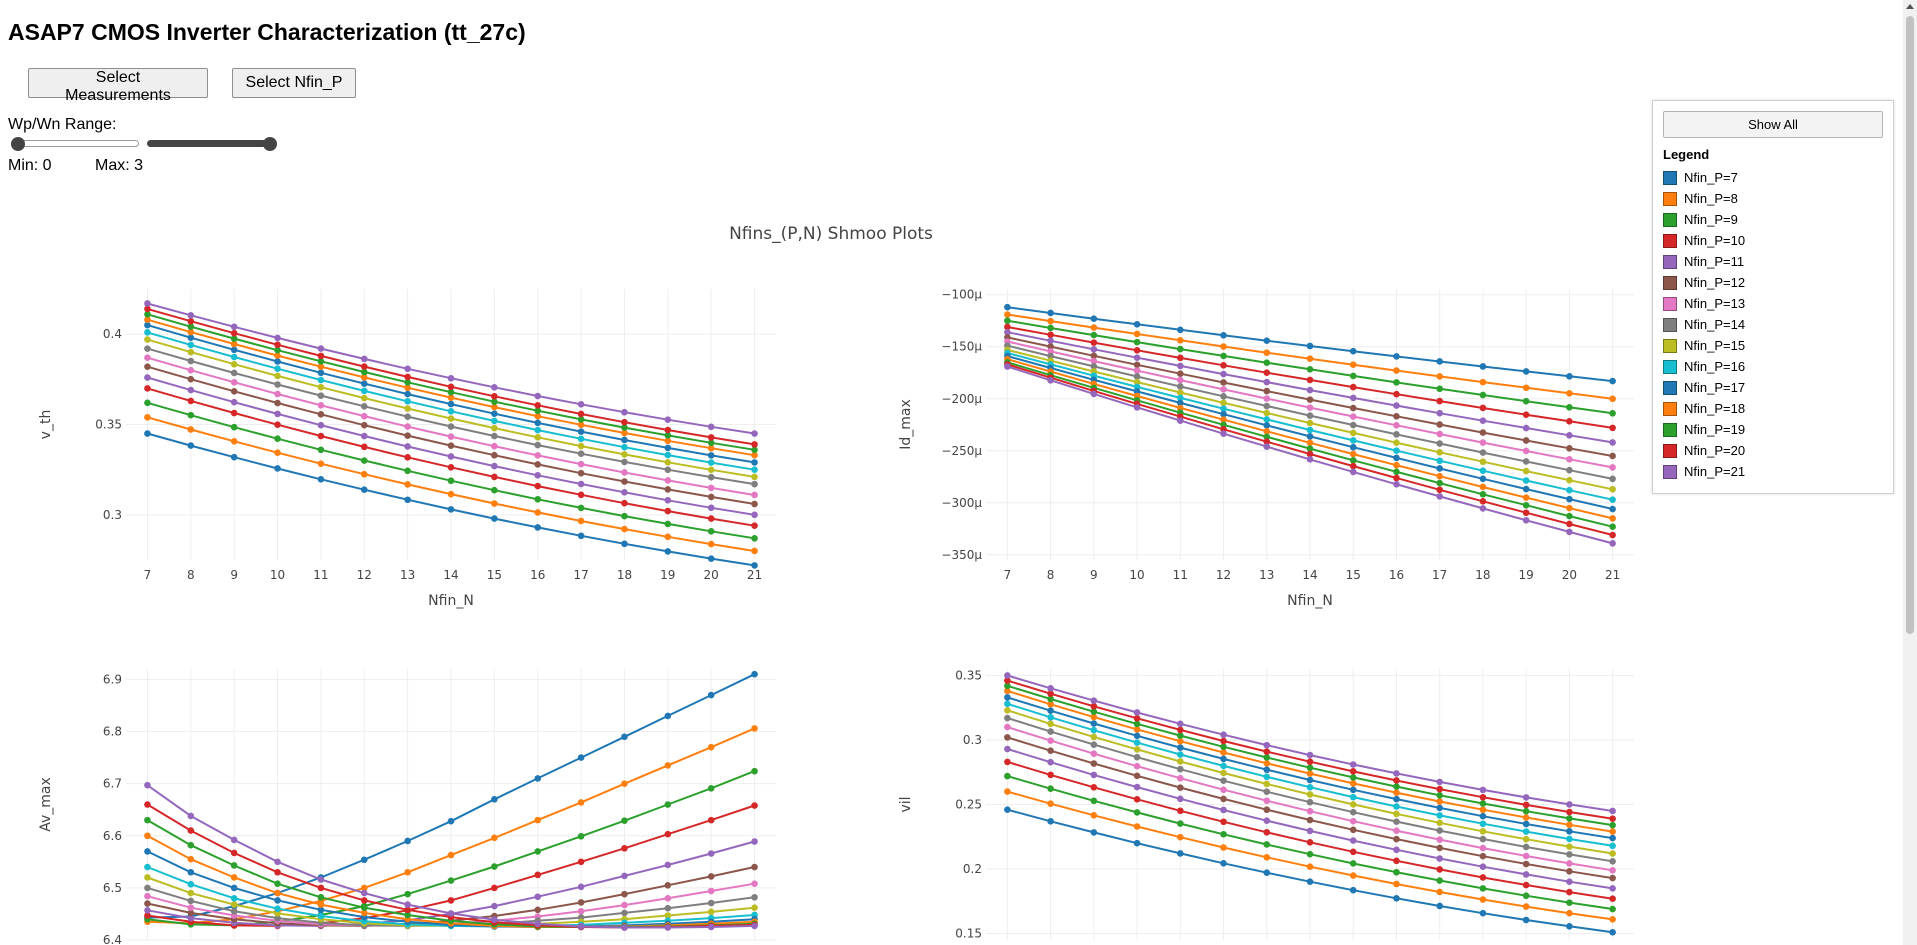 The image size is (1917, 945). What do you see at coordinates (1704, 471) in the screenshot?
I see `legend-item: Nfin_P=21` at bounding box center [1704, 471].